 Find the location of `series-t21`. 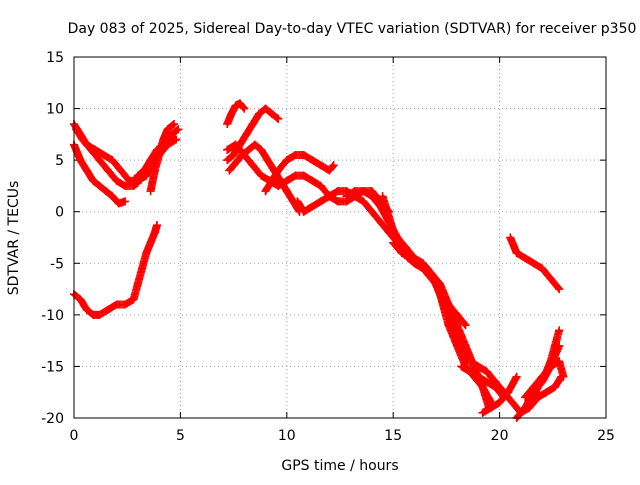

series-t21 is located at coordinates (545, 366).